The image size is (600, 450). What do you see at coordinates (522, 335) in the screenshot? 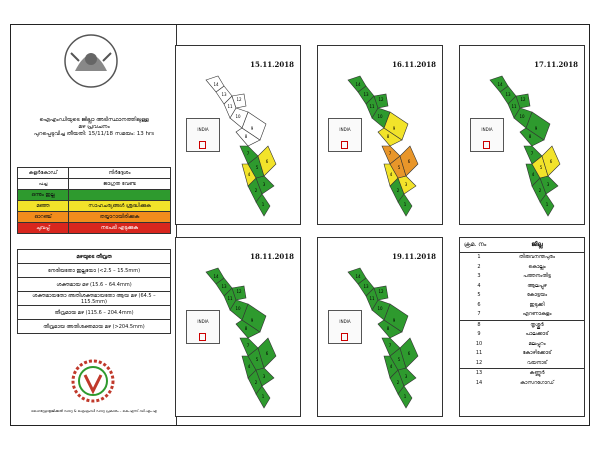
I see `district-list-item: 9 പാലക്കാട്` at bounding box center [522, 335].